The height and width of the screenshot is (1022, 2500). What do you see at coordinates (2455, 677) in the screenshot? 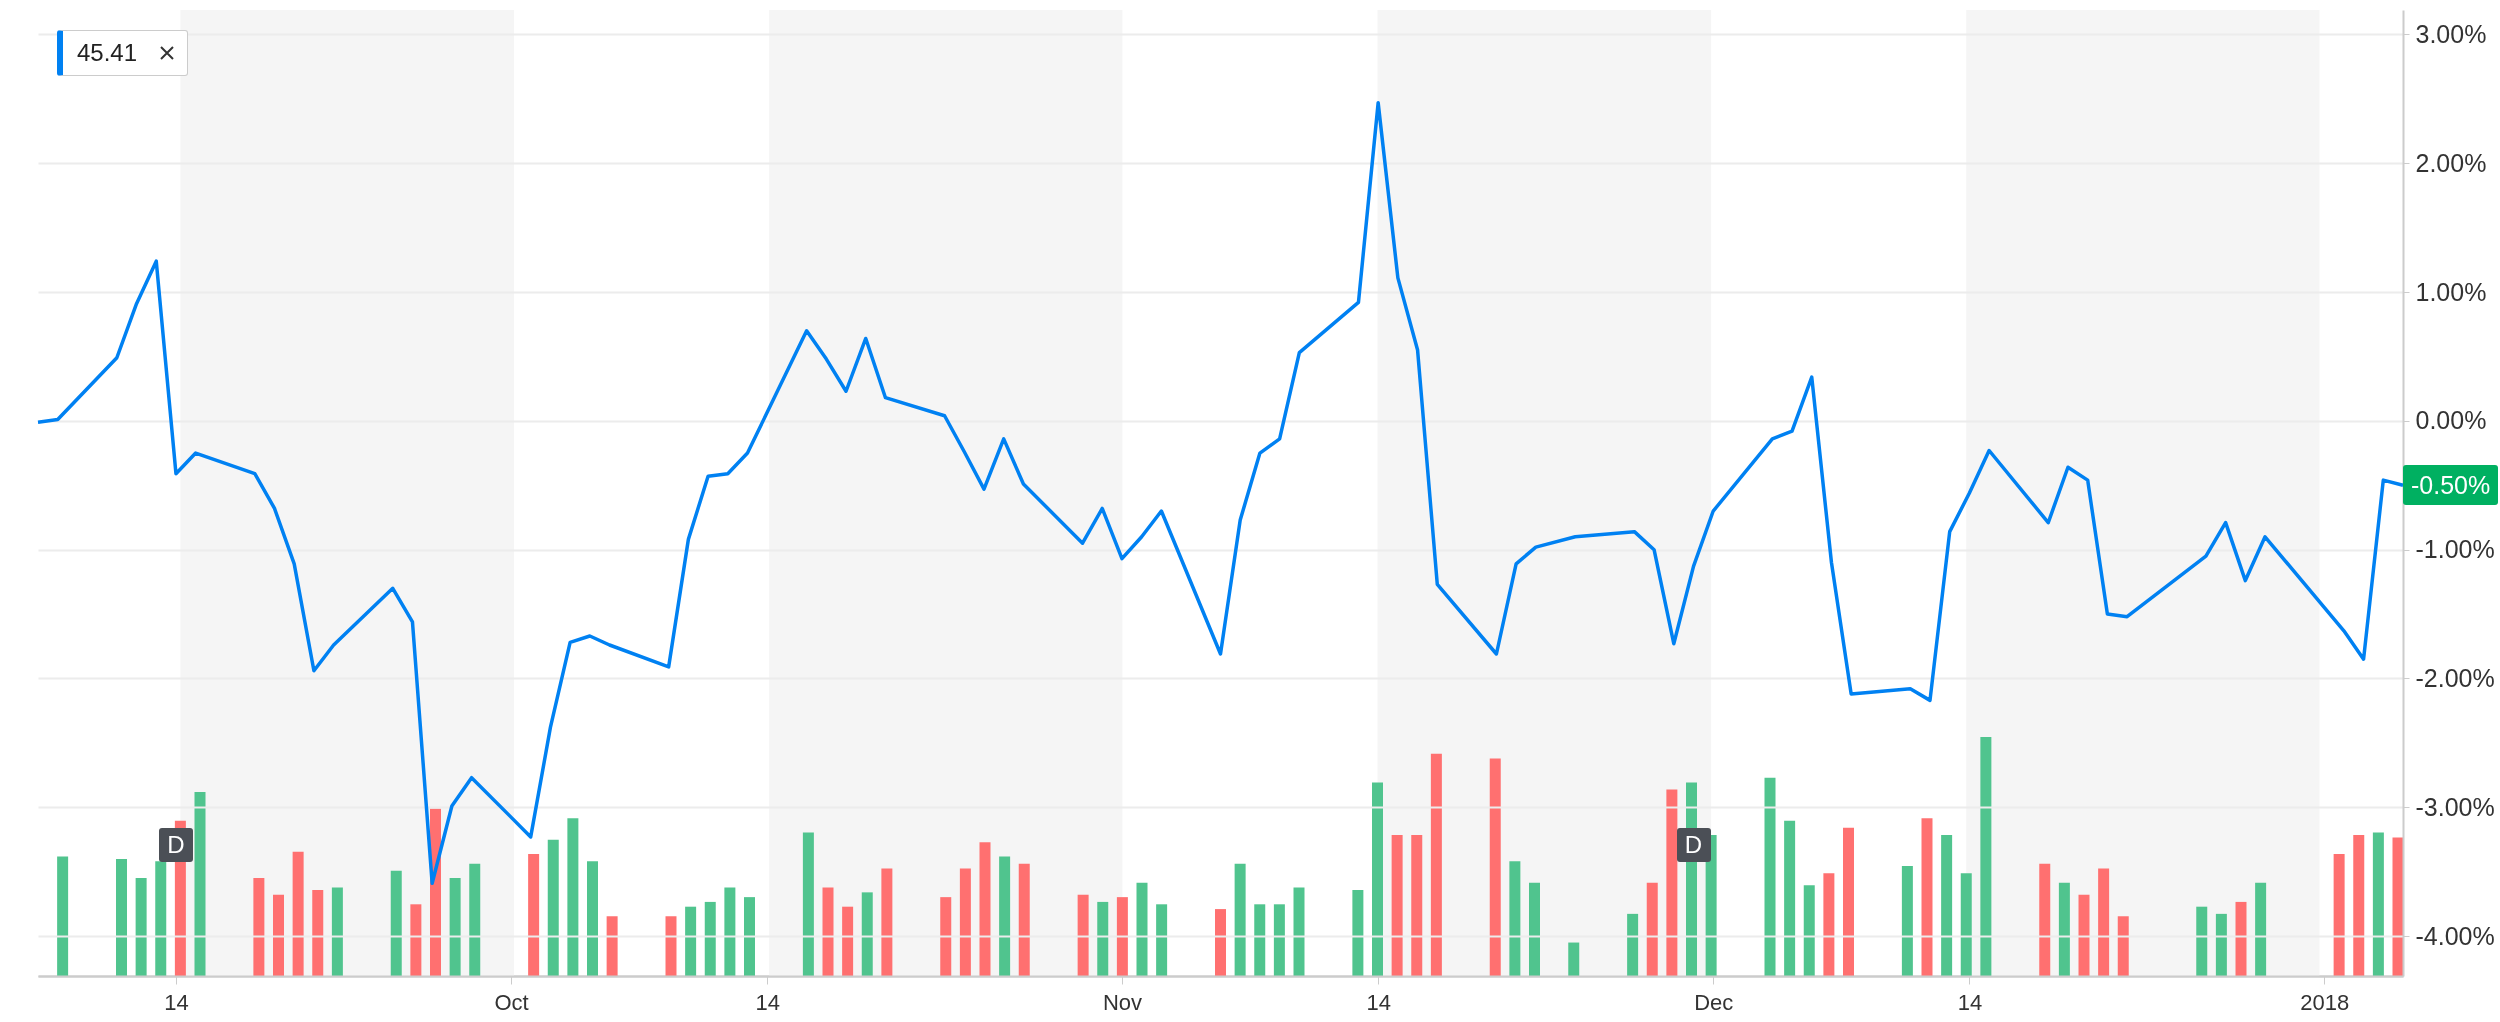
I see `y-tick-label: -2.00%` at bounding box center [2455, 677].